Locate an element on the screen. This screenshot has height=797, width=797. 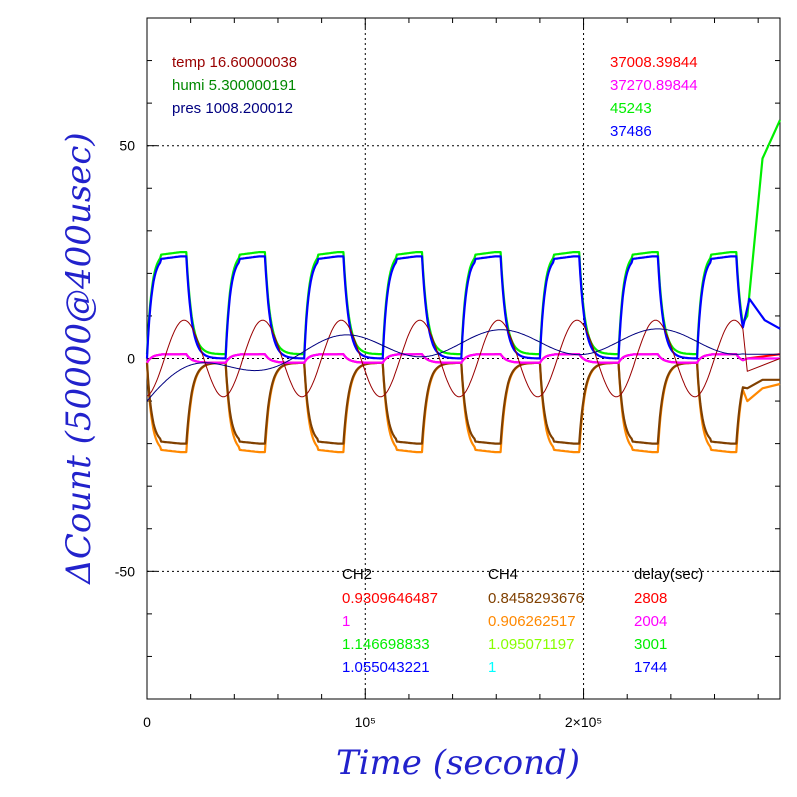
y-axis-title: ΔCount (50000@400usec) is located at coordinates (79, 358).